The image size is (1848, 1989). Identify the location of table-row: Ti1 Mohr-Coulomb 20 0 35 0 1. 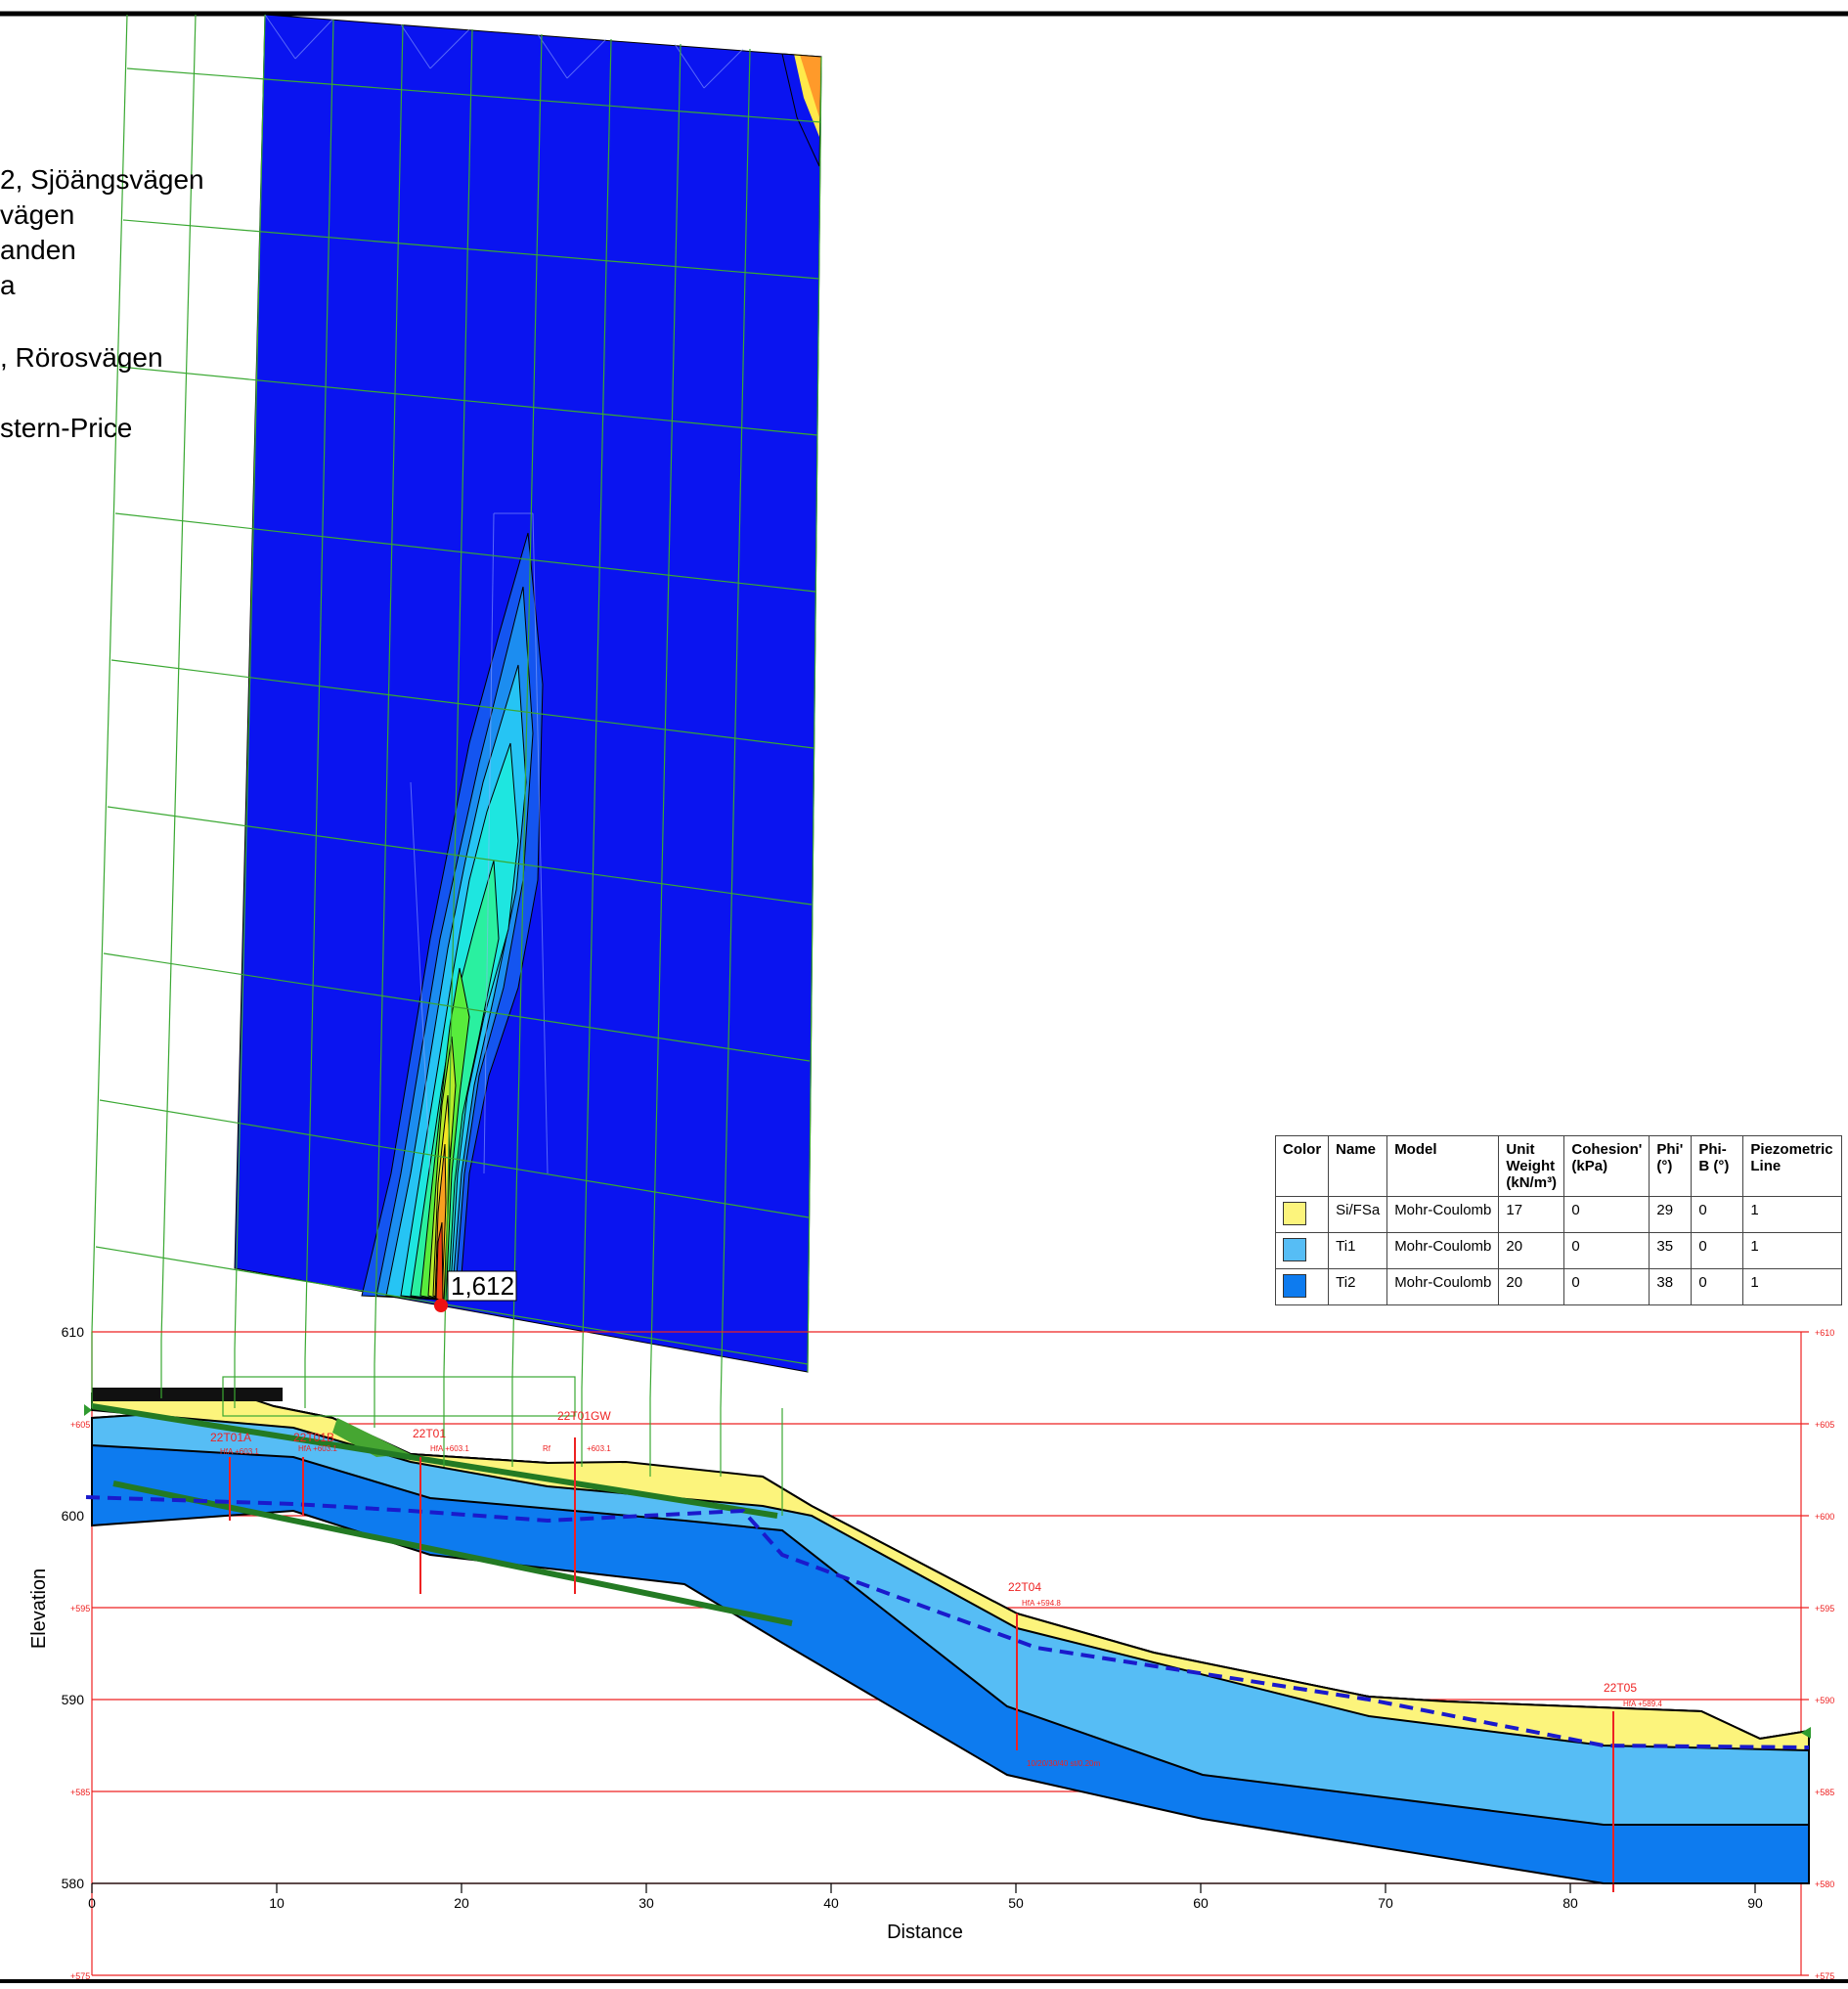
(1558, 1250).